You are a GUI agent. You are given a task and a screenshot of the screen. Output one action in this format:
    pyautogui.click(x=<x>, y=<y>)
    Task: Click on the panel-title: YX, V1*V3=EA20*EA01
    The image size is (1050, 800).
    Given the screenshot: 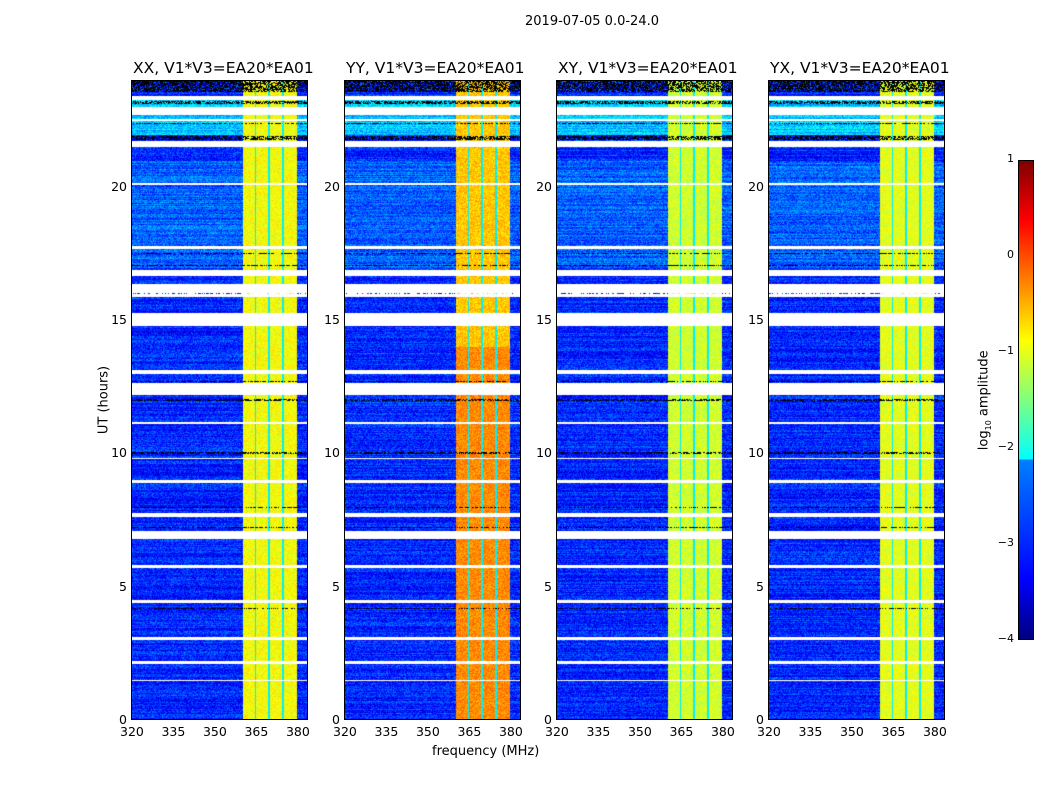 What is the action you would take?
    pyautogui.click(x=860, y=68)
    